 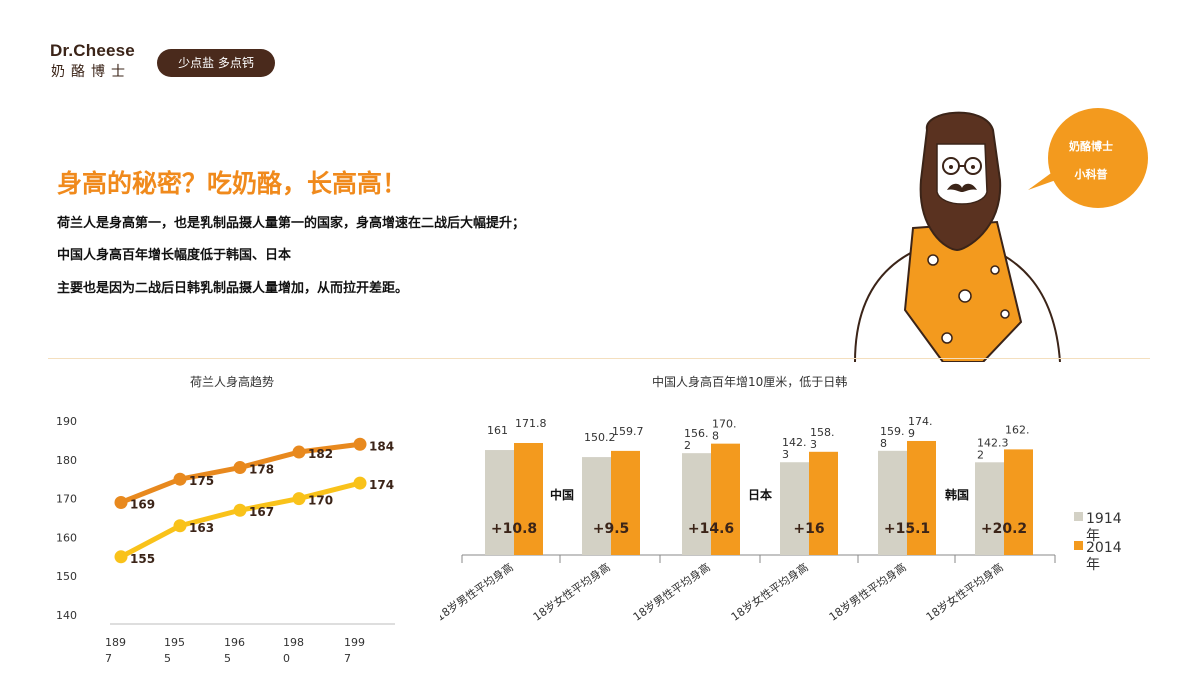 What do you see at coordinates (497, 430) in the screenshot?
I see `bar-value-label-1914: 161` at bounding box center [497, 430].